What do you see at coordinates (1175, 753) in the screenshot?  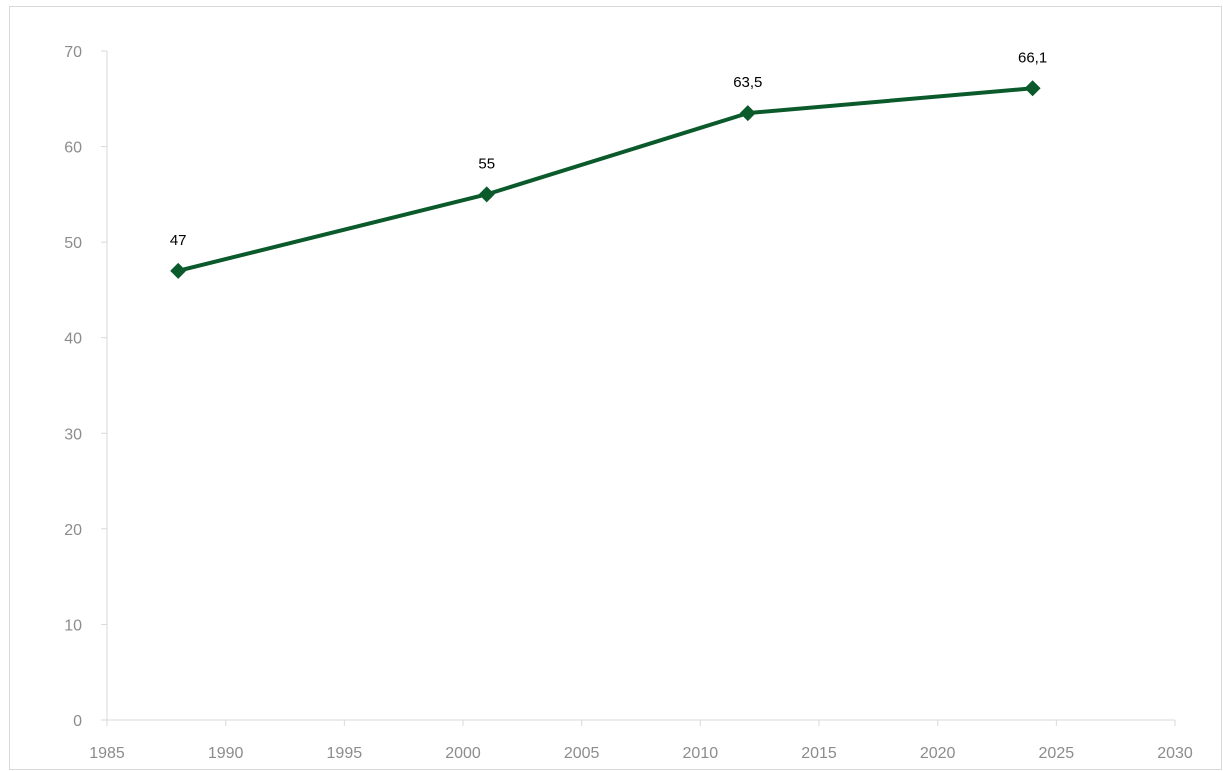 I see `x-tick-label: 2030` at bounding box center [1175, 753].